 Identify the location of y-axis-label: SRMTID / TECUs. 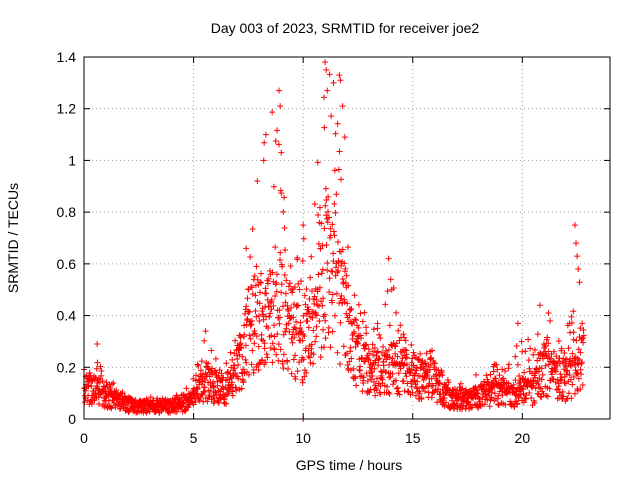
(13, 238).